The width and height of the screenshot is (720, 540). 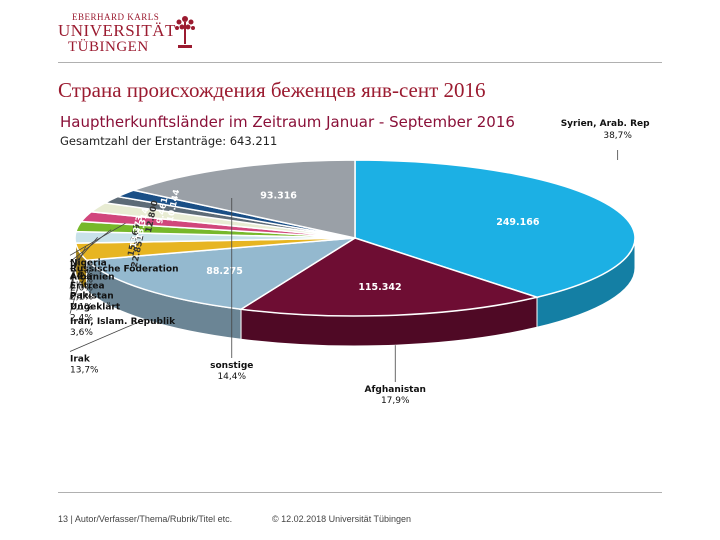 I want to click on slice-afghanistan, so click(x=389, y=277).